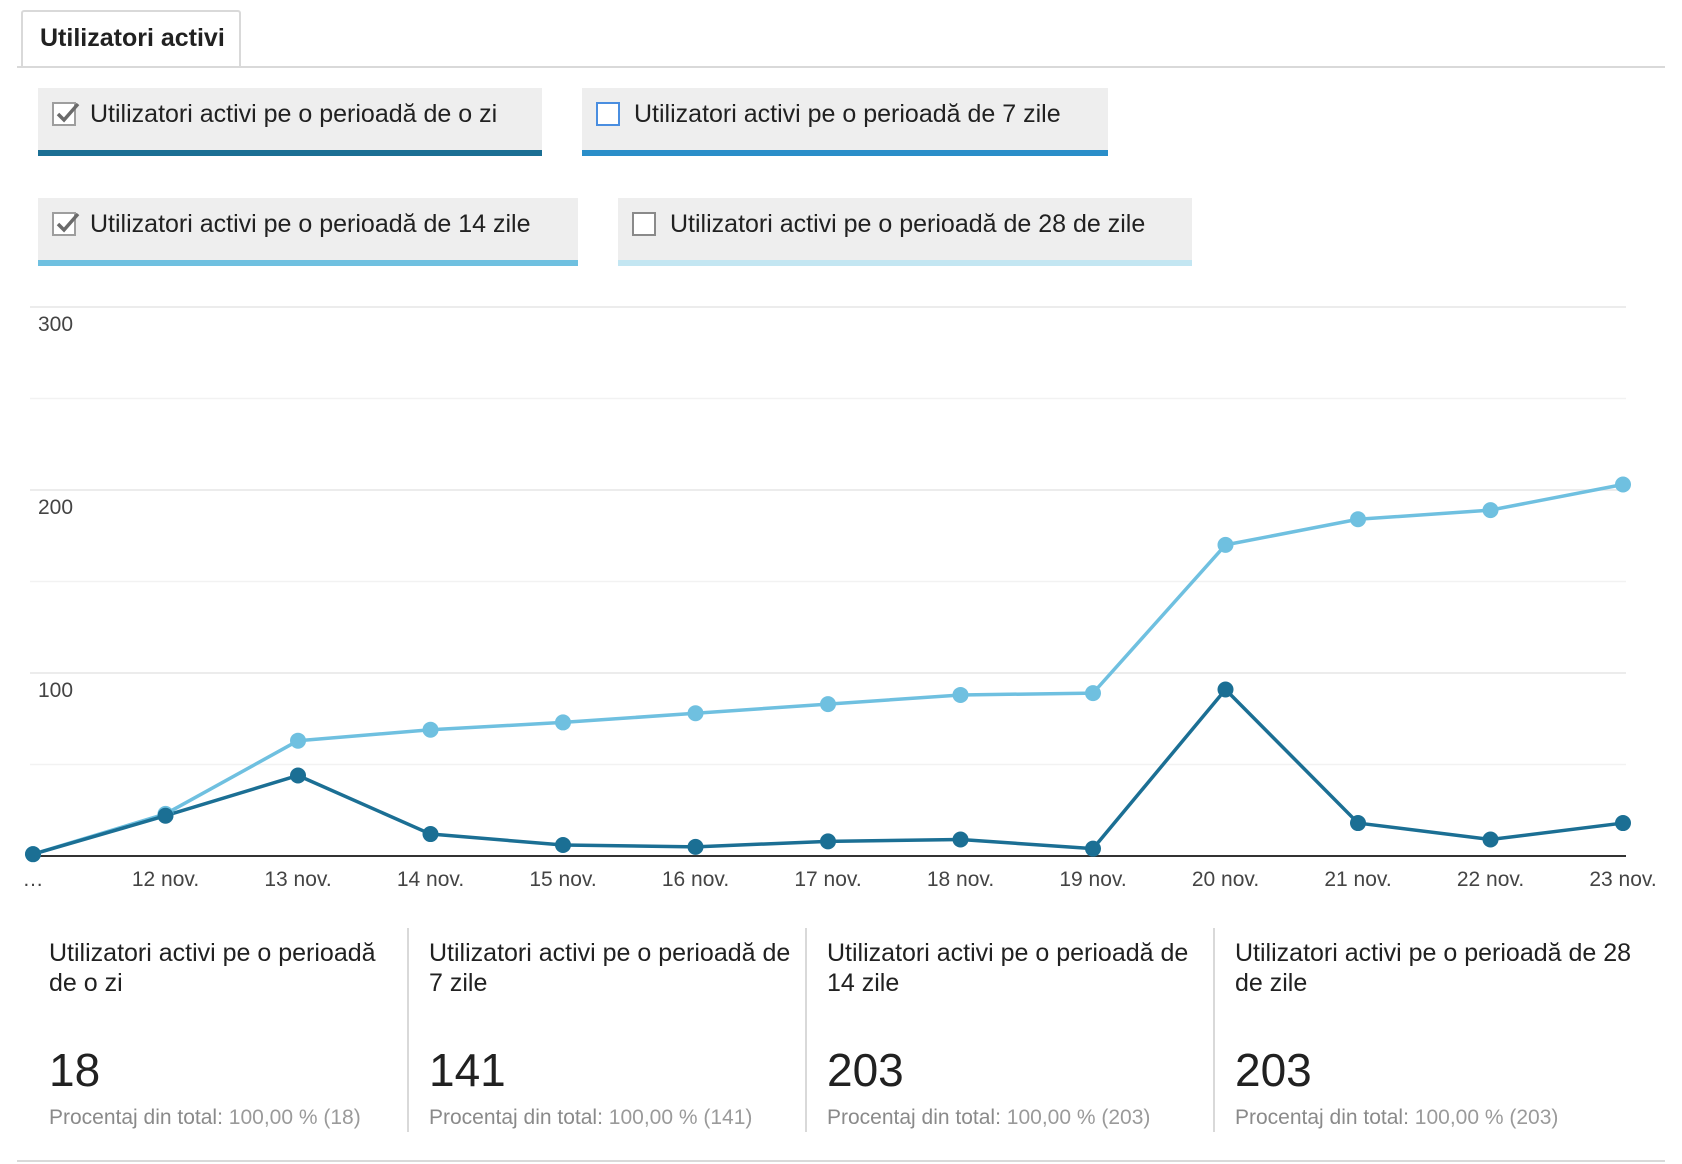  I want to click on x-tick-label: 14 nov., so click(430, 879).